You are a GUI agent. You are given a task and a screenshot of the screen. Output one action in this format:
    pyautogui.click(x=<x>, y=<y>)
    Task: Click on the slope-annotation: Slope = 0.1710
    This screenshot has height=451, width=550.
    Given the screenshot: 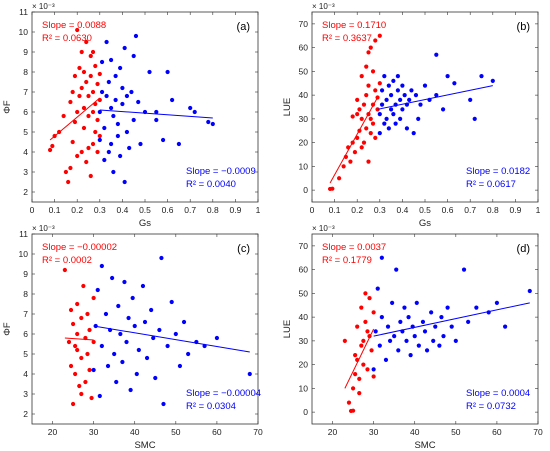 What is the action you would take?
    pyautogui.click(x=354, y=25)
    